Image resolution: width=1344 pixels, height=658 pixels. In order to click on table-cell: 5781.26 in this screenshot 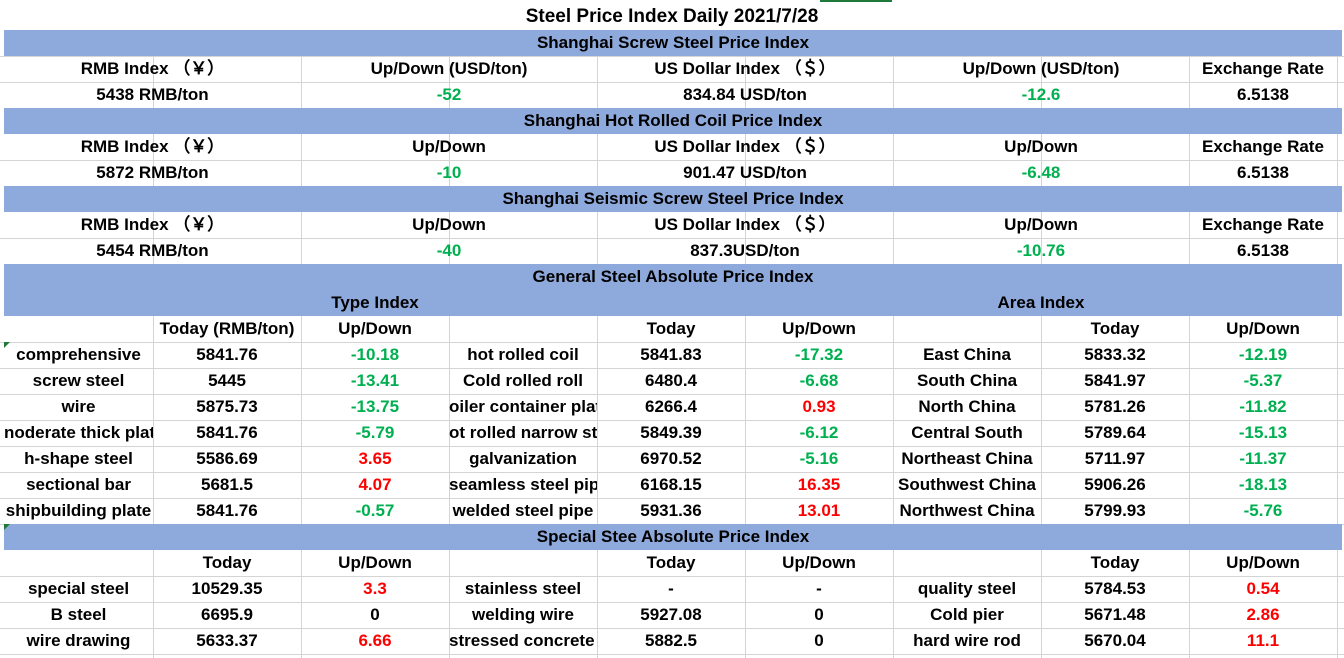, I will do `click(1115, 406)`.